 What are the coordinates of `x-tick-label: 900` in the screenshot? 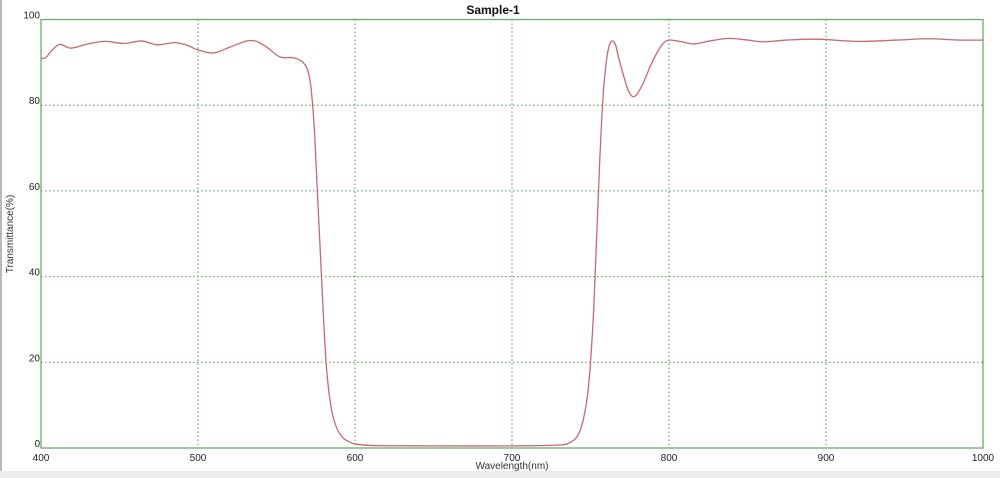 It's located at (826, 458).